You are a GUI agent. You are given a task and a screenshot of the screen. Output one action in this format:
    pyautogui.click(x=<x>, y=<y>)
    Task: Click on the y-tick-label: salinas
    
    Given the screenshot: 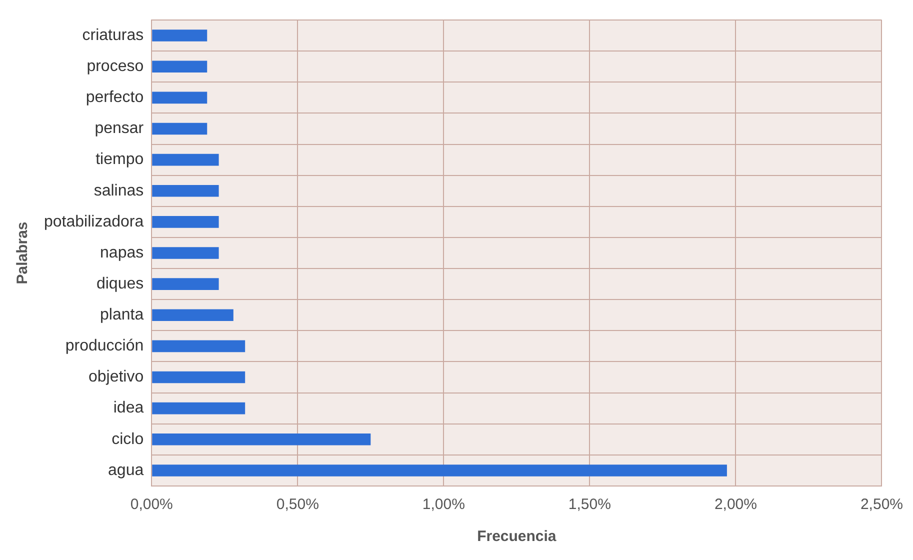 What is the action you would take?
    pyautogui.click(x=119, y=191)
    